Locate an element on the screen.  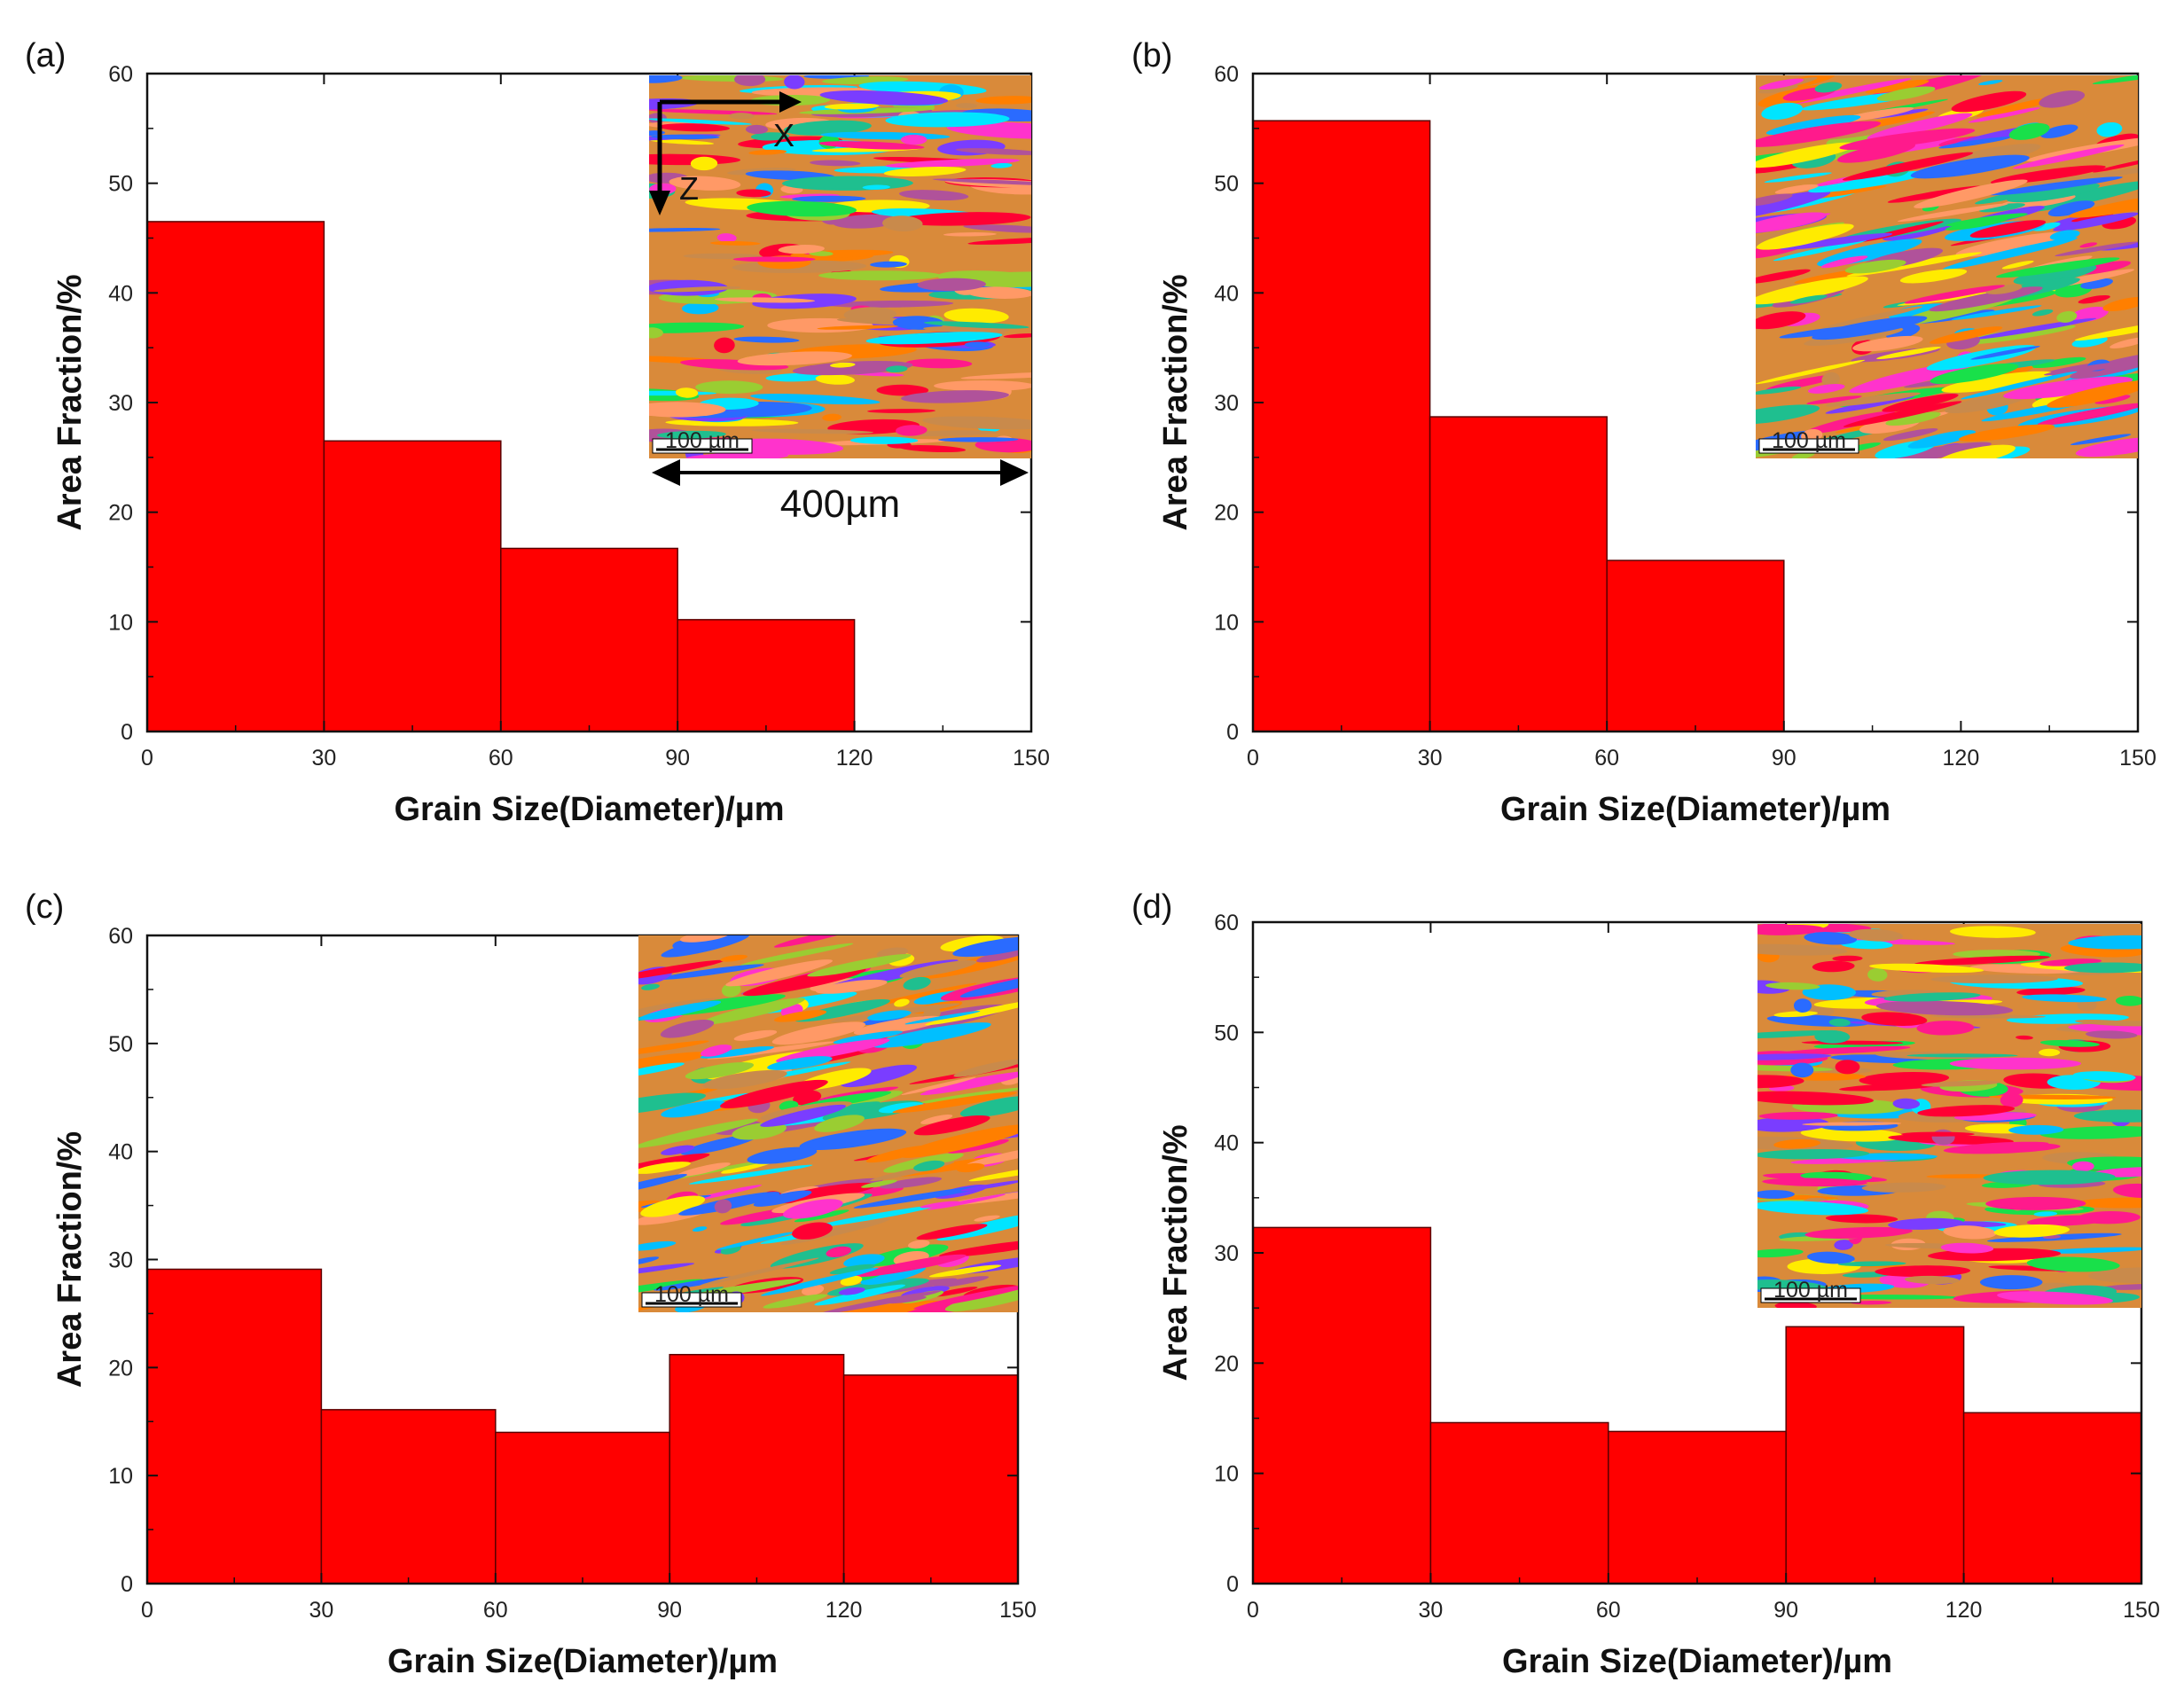
span-arrow: 400µm is located at coordinates (840, 493).